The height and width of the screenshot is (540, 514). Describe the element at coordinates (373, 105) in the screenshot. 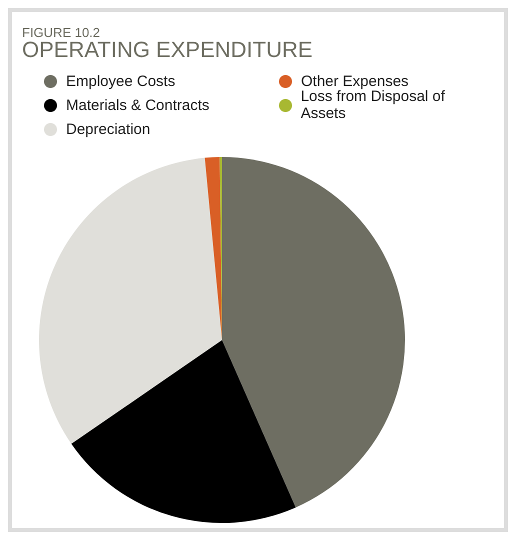

I see `legend-label: Loss from Disposal of Assets` at that location.